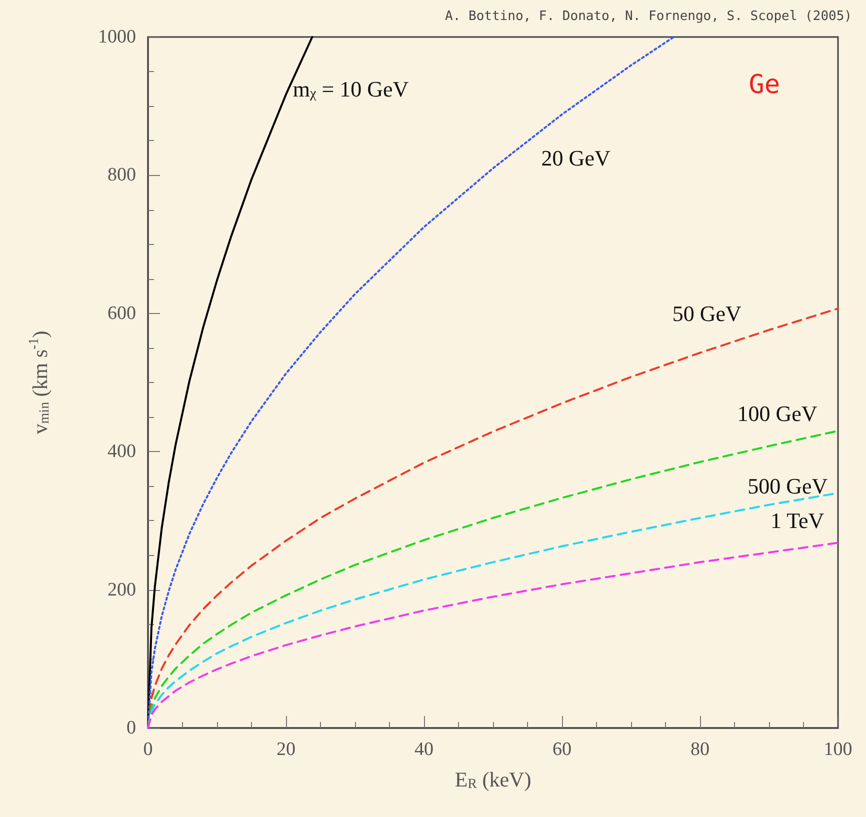 The width and height of the screenshot is (866, 817). Describe the element at coordinates (39, 382) in the screenshot. I see `y-axis-title: vmin (km s-1)` at that location.